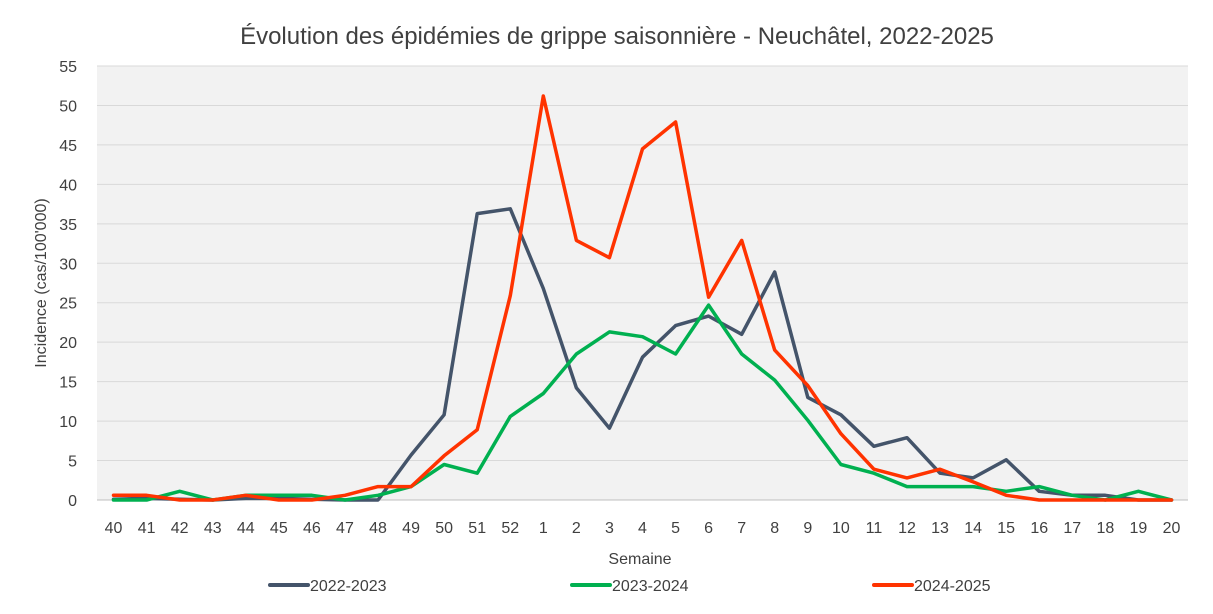 The image size is (1213, 614). Describe the element at coordinates (1139, 528) in the screenshot. I see `x-tick-label: 19` at that location.